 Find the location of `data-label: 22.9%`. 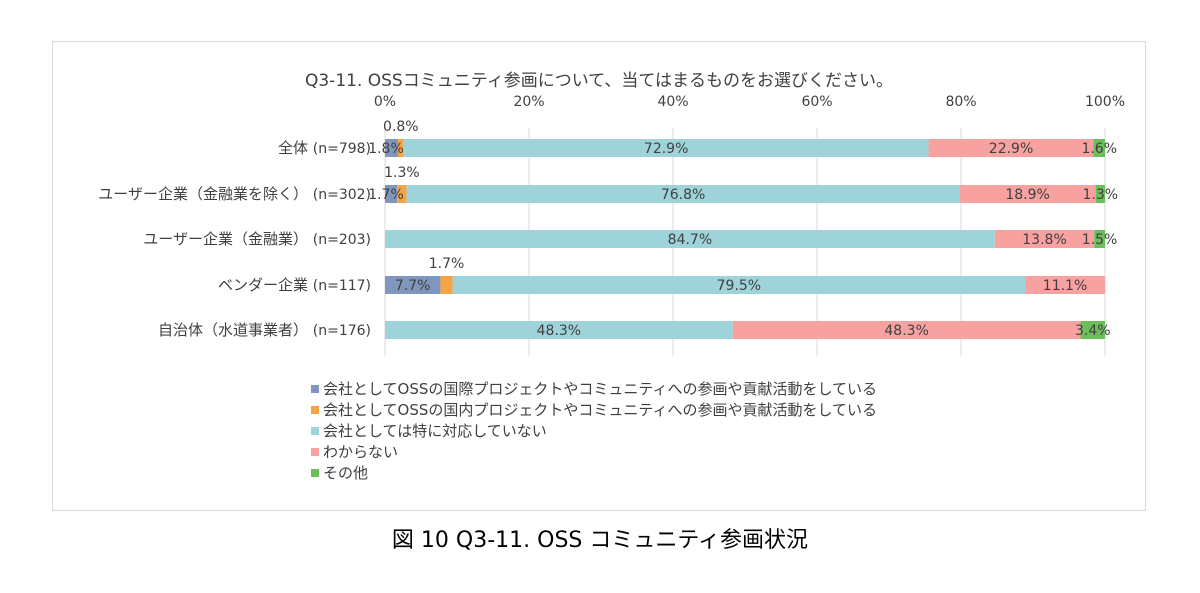

data-label: 22.9% is located at coordinates (1011, 149).